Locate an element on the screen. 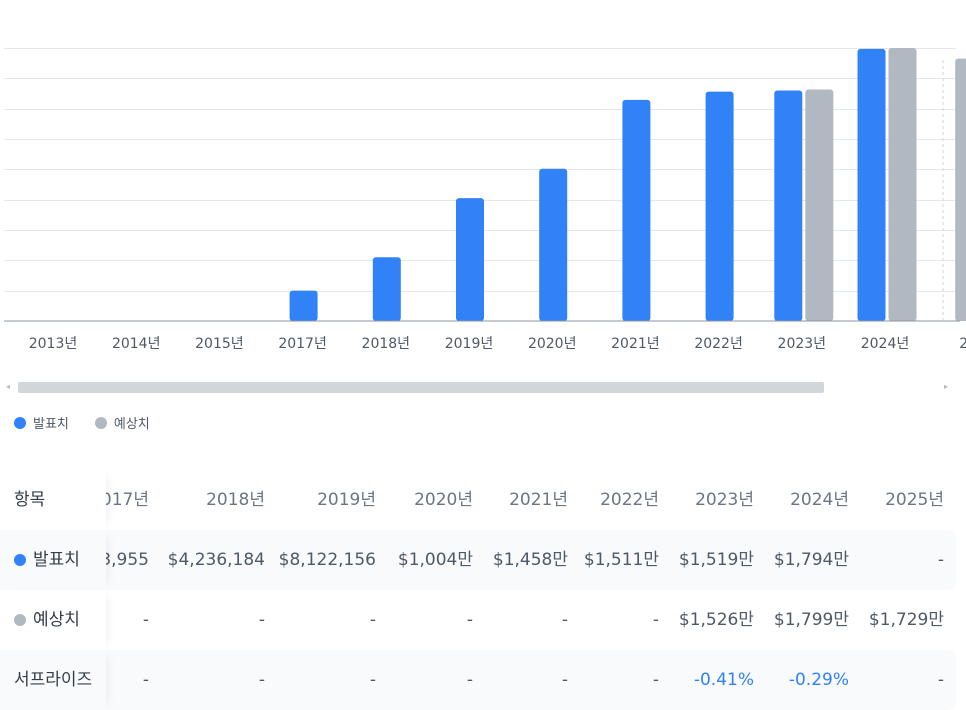  chart-legend: 발표치 예상치 is located at coordinates (82, 422).